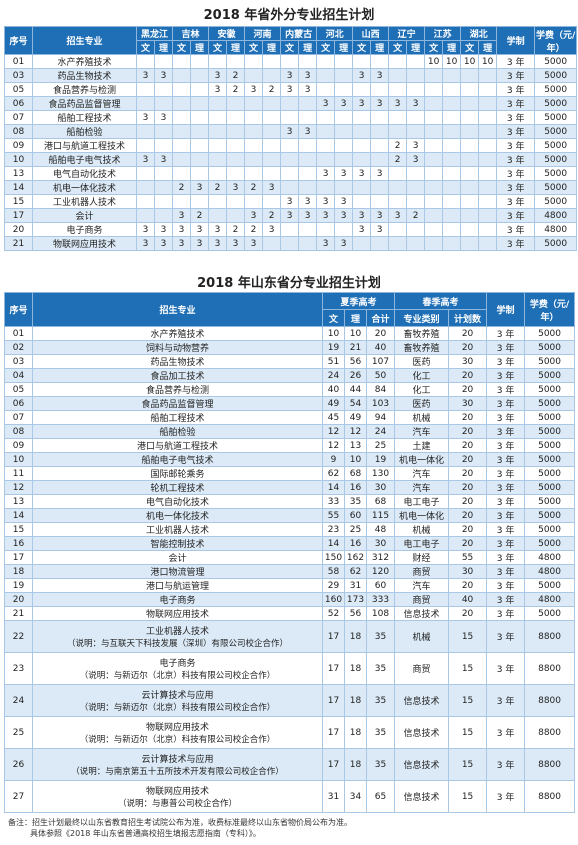 The height and width of the screenshot is (845, 578). I want to click on row-number: 15, so click(18, 529).